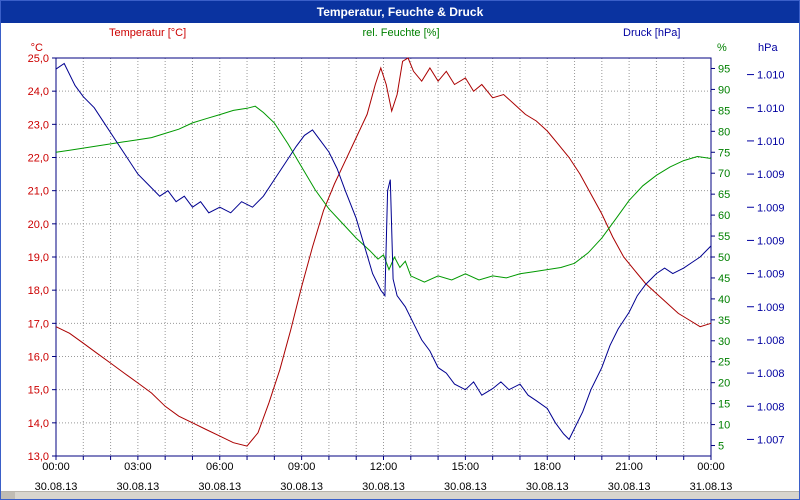 This screenshot has height=500, width=800. I want to click on hum-tick-label: 70, so click(724, 174).